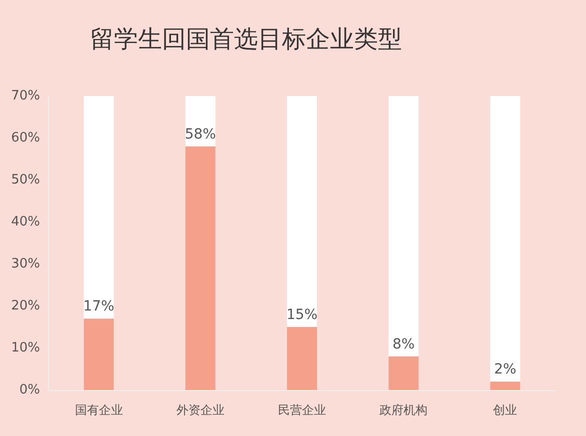 The height and width of the screenshot is (436, 586). I want to click on data-label: 58%, so click(200, 134).